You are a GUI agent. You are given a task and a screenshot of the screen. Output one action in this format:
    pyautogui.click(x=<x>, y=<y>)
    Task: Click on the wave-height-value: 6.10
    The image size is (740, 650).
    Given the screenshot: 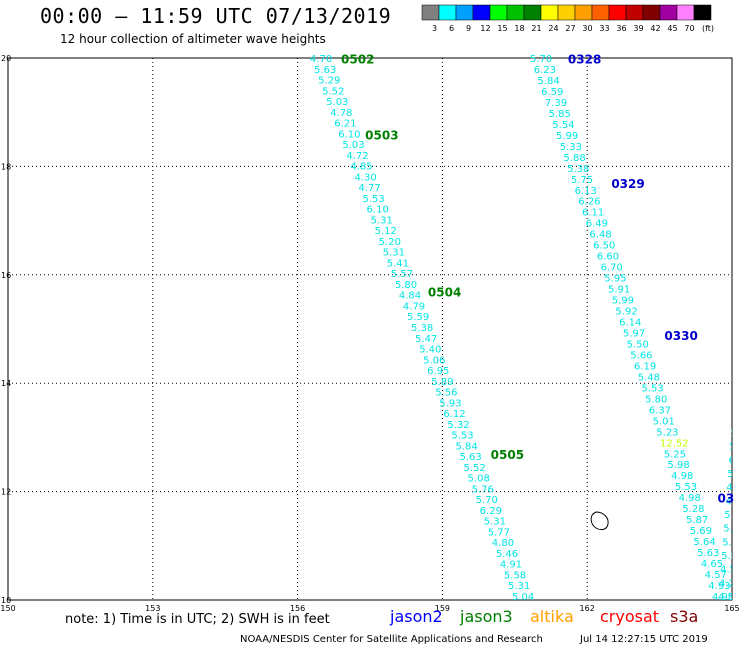 What is the action you would take?
    pyautogui.click(x=378, y=210)
    